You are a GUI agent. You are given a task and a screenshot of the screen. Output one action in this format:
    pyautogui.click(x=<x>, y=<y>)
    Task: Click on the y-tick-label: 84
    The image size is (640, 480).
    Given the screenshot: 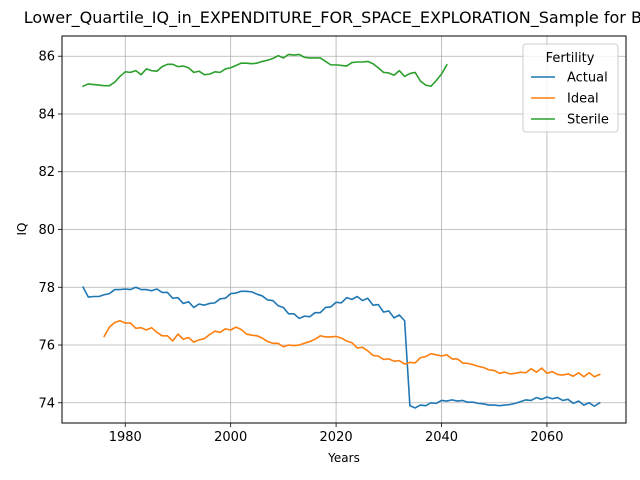 What is the action you would take?
    pyautogui.click(x=46, y=114)
    